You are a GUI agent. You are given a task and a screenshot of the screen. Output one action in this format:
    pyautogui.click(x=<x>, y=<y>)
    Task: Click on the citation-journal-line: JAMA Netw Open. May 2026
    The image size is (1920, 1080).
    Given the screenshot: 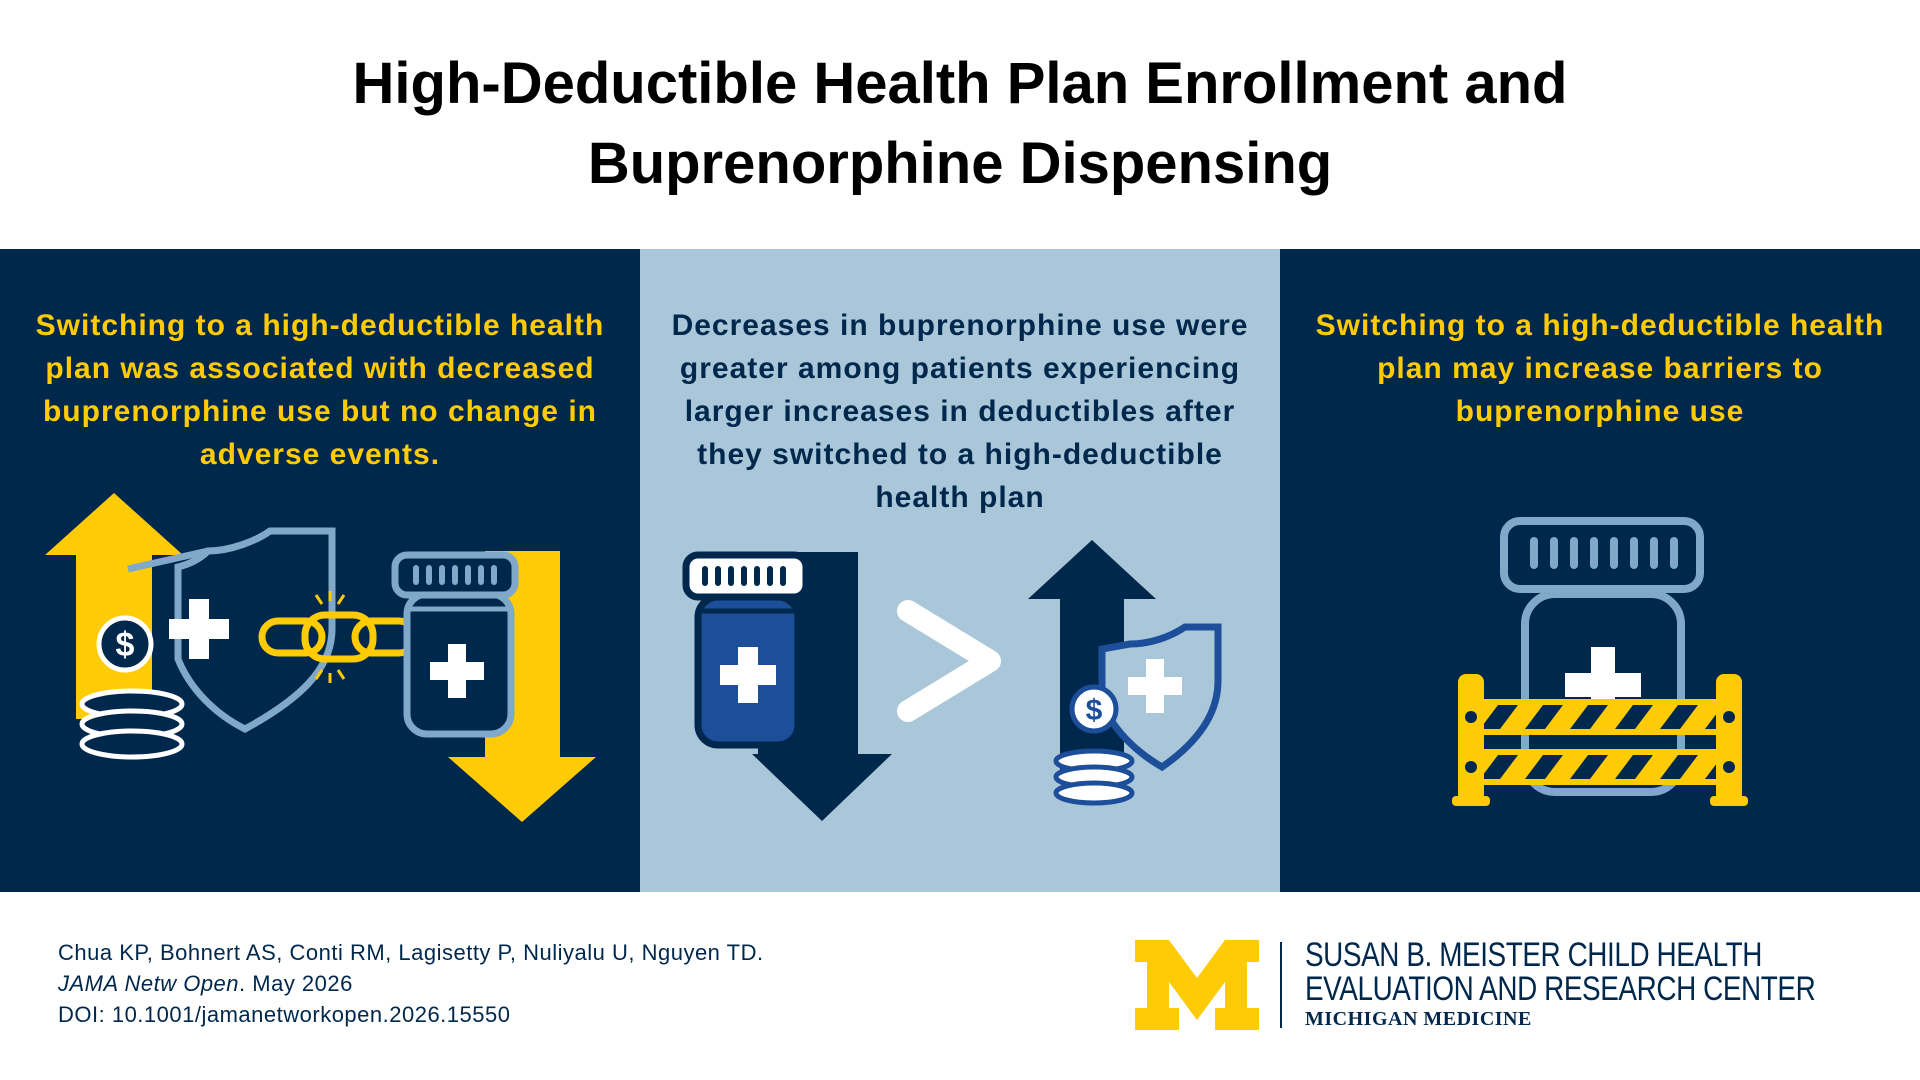 What is the action you would take?
    pyautogui.click(x=411, y=983)
    